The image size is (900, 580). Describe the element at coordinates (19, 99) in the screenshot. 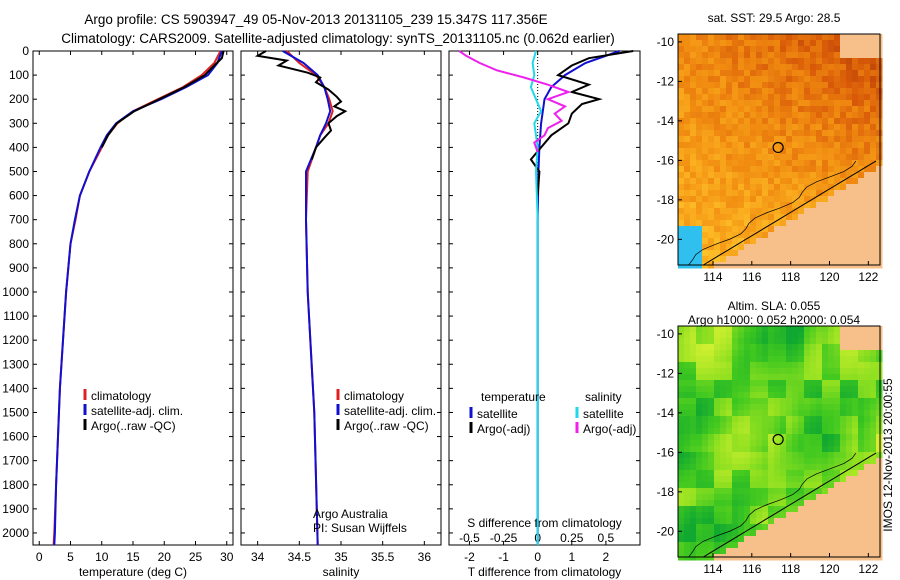

I see `depth-tick-label: 200` at that location.